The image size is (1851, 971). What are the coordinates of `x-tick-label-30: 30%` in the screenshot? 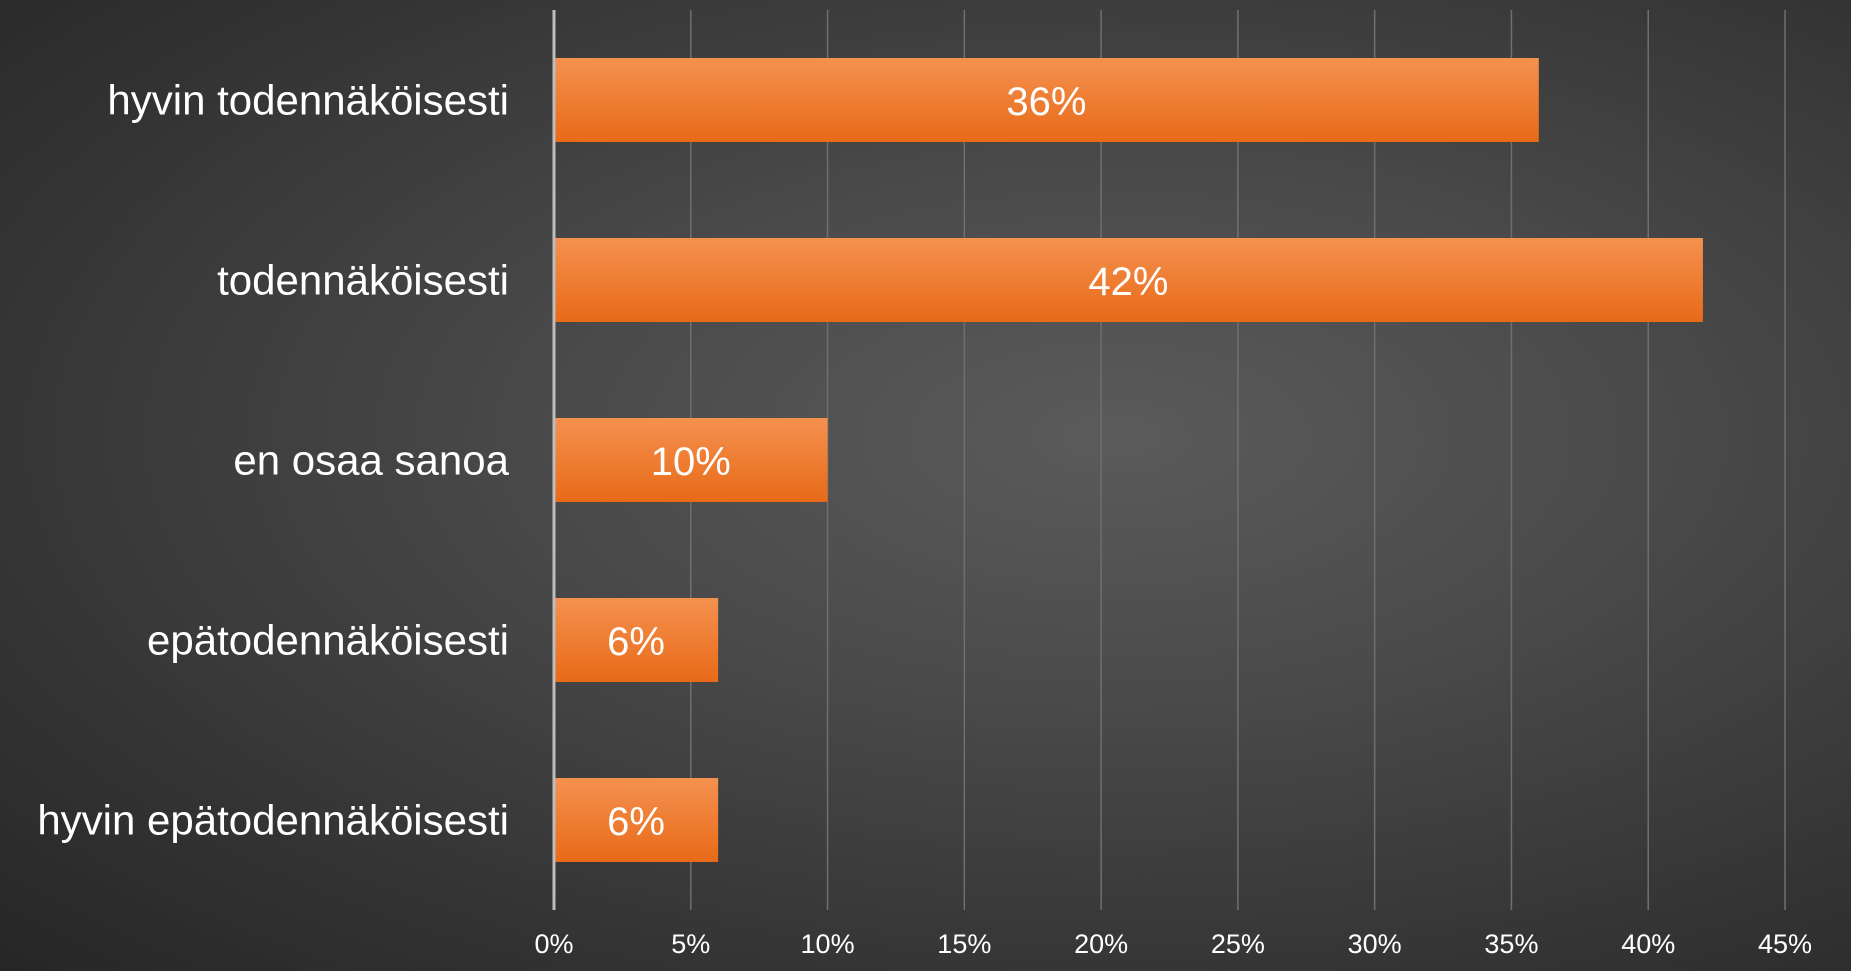 It's located at (1375, 944).